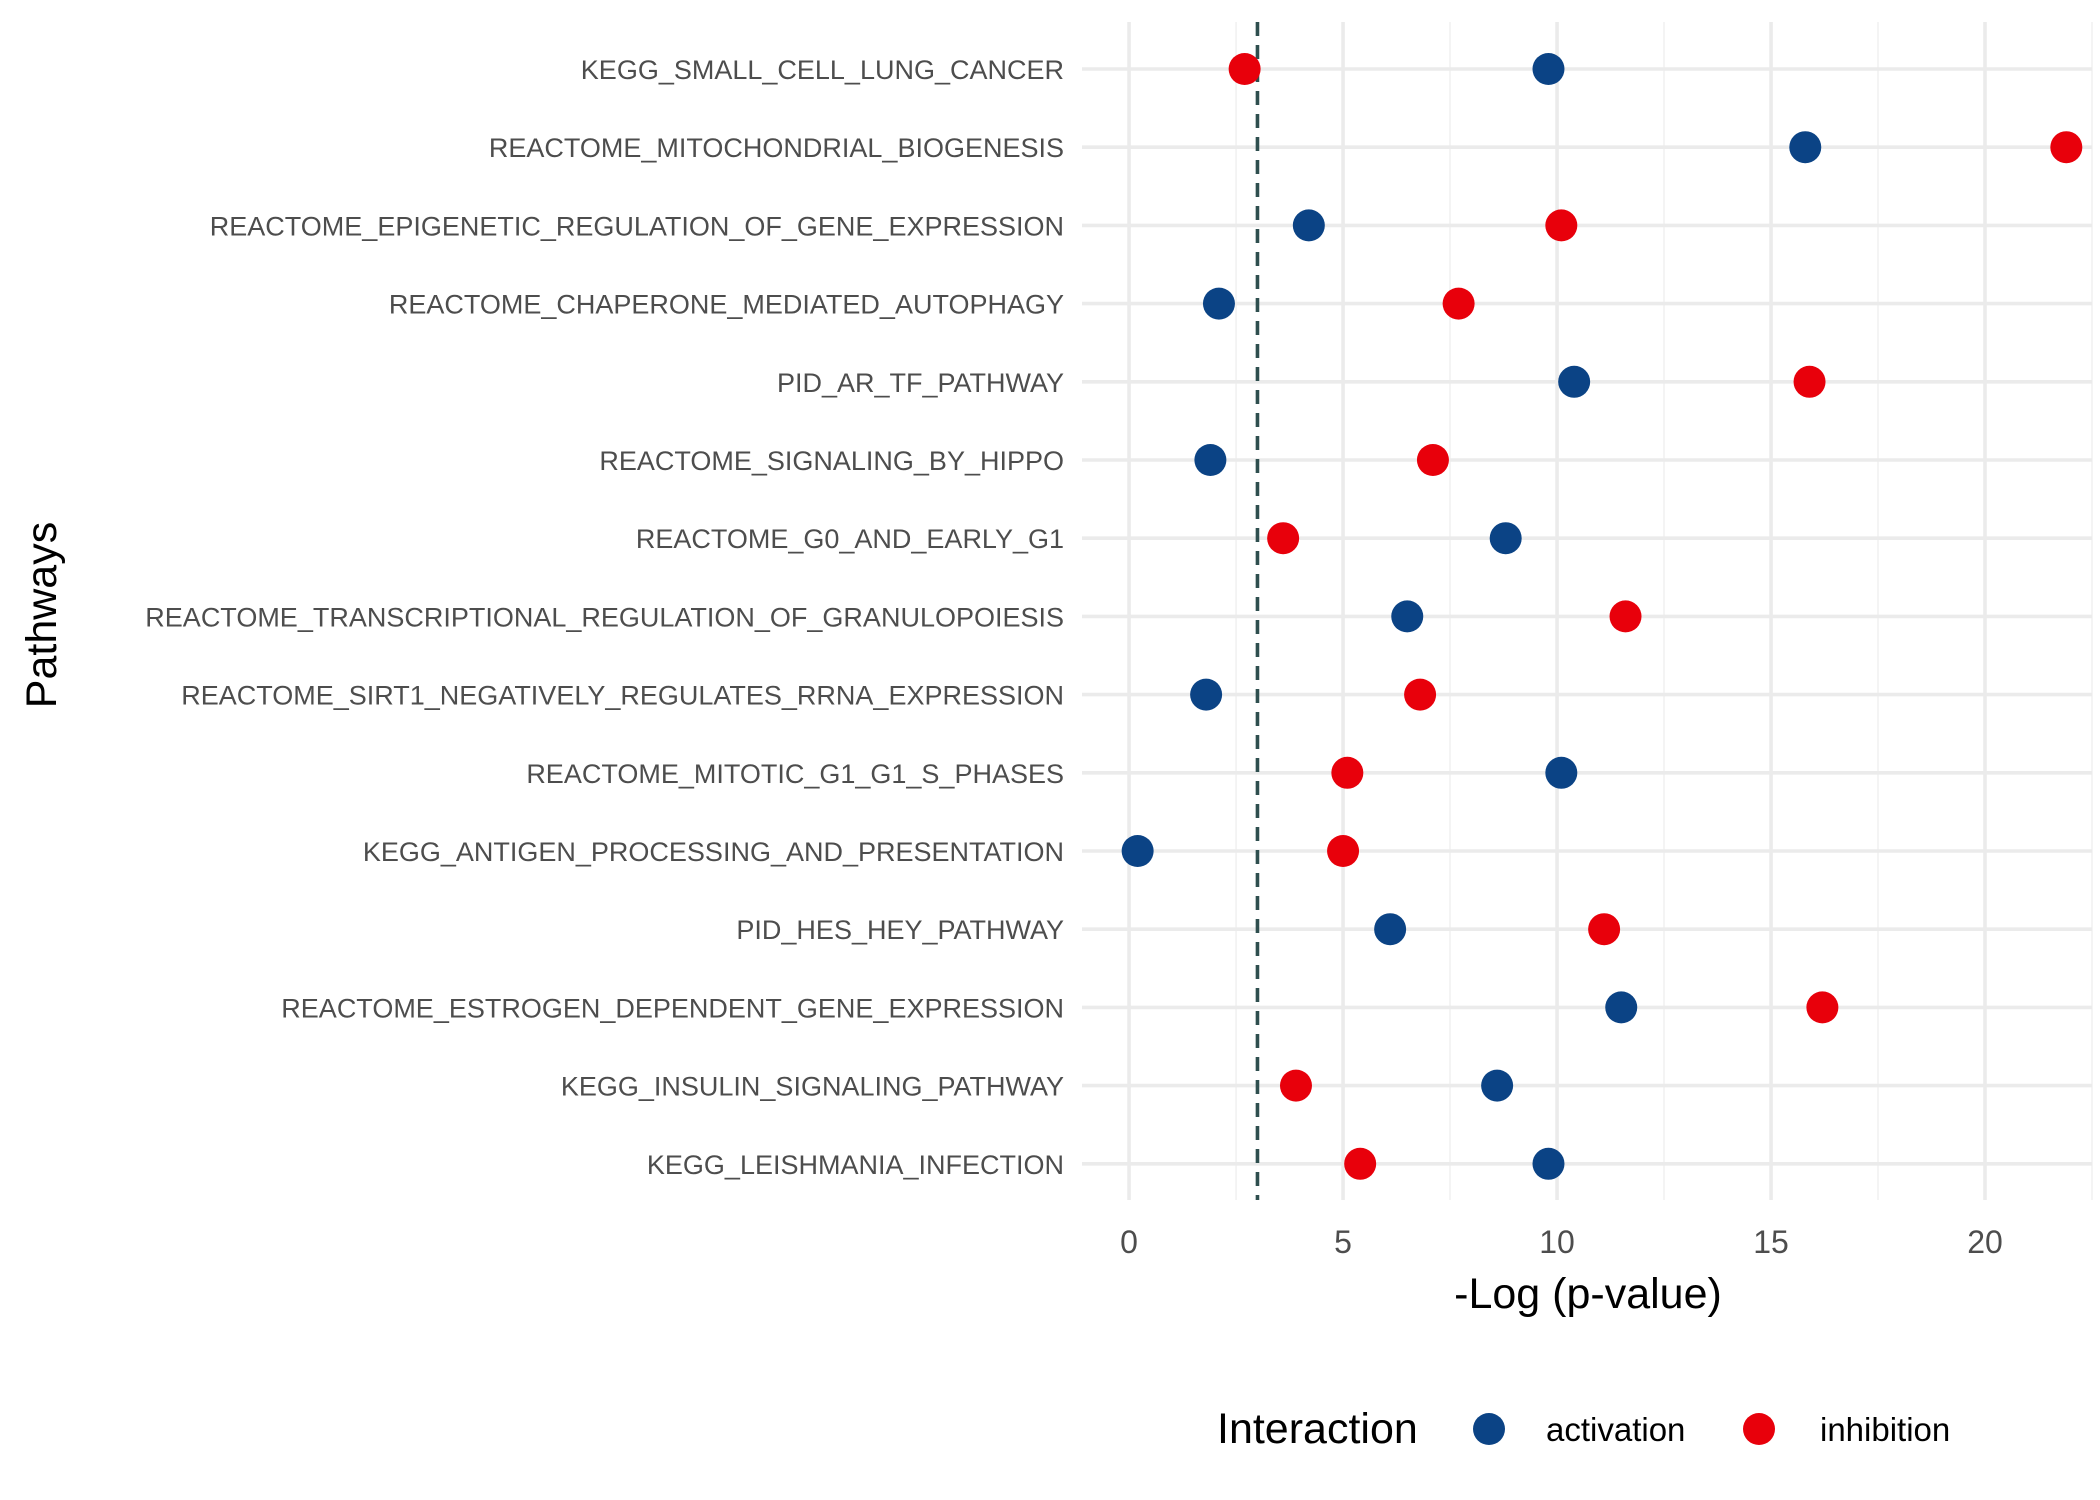 This screenshot has height=1500, width=2100. I want to click on y-tick-label: PID_HES_HEY_PATHWAY, so click(900, 930).